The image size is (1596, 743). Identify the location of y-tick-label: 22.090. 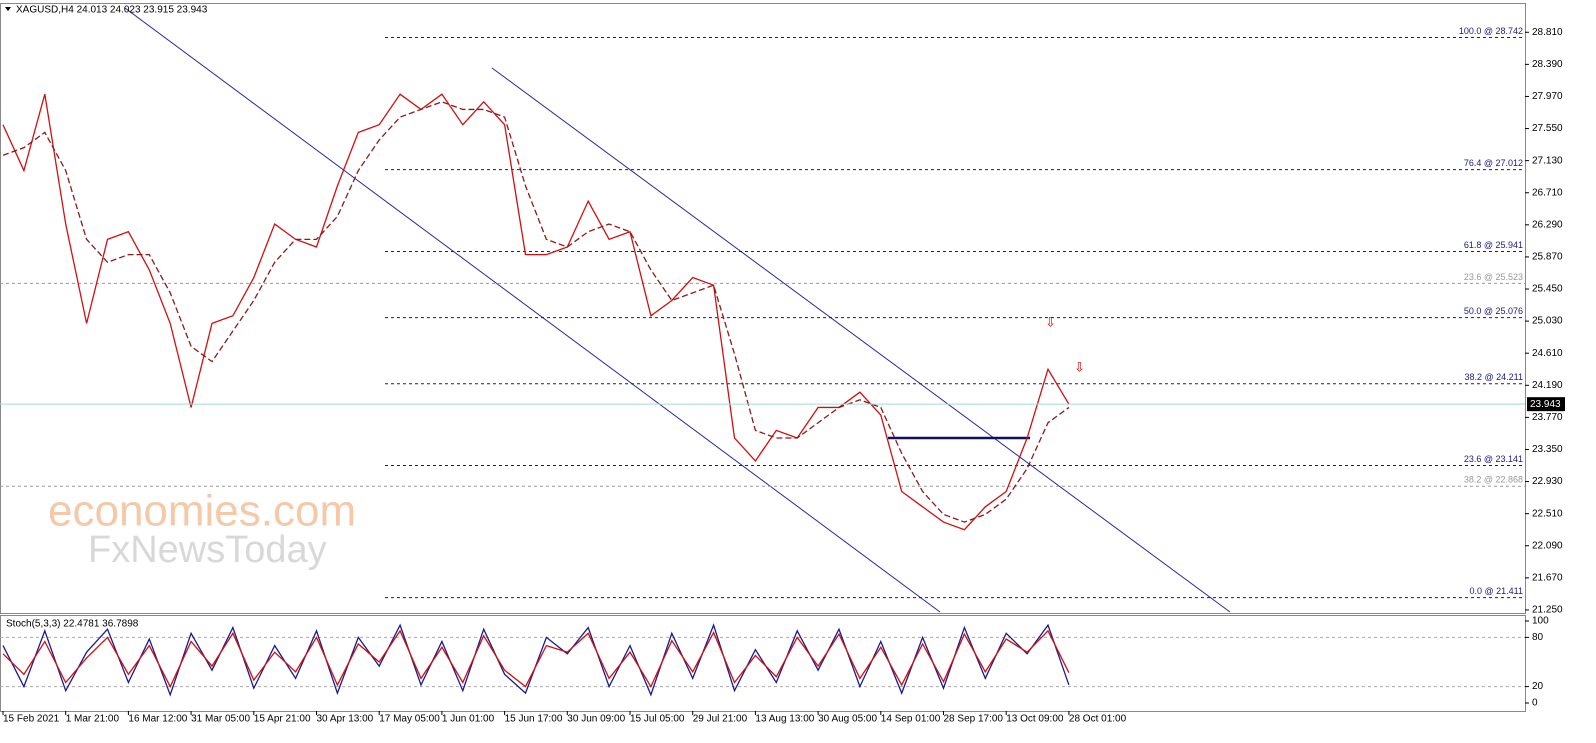
(1547, 545).